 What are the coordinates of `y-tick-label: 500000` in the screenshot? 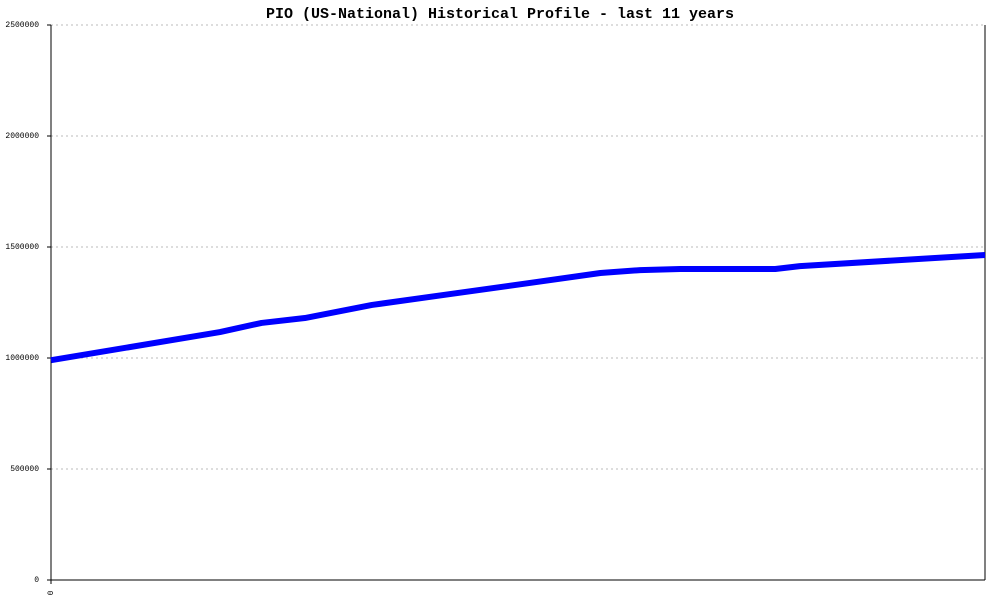 It's located at (24, 469).